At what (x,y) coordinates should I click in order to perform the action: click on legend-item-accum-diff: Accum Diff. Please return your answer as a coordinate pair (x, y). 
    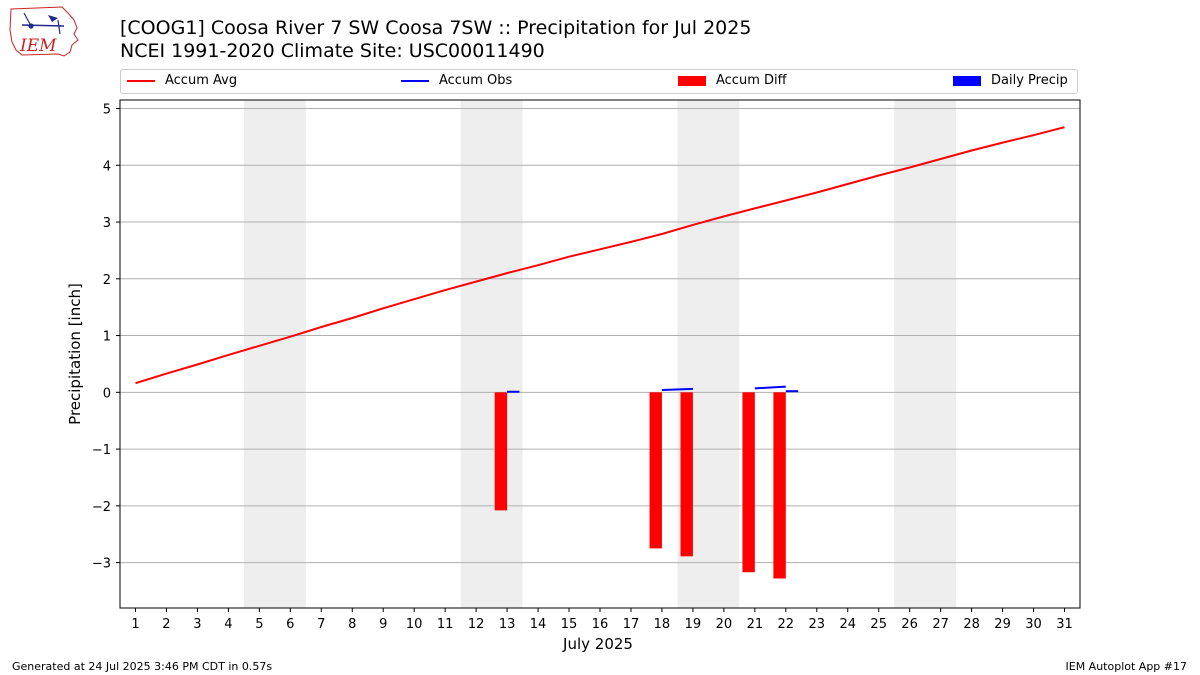
    Looking at the image, I should click on (732, 80).